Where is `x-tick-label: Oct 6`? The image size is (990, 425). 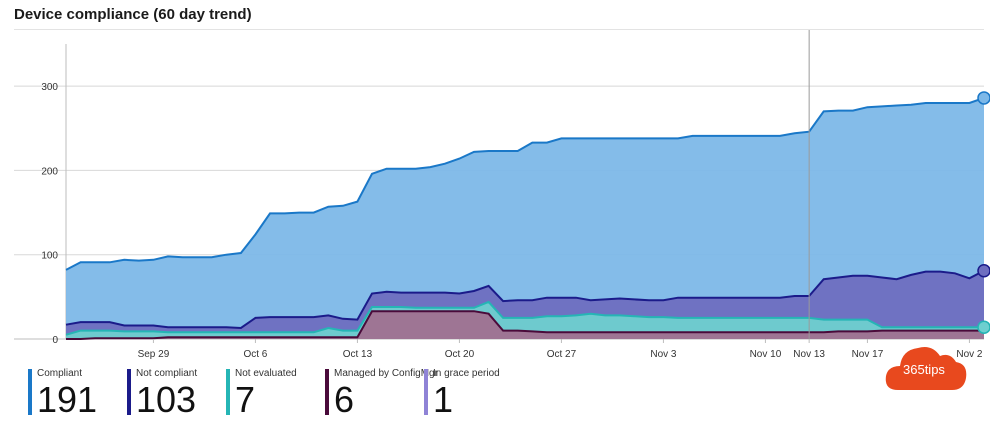 x-tick-label: Oct 6 is located at coordinates (255, 354).